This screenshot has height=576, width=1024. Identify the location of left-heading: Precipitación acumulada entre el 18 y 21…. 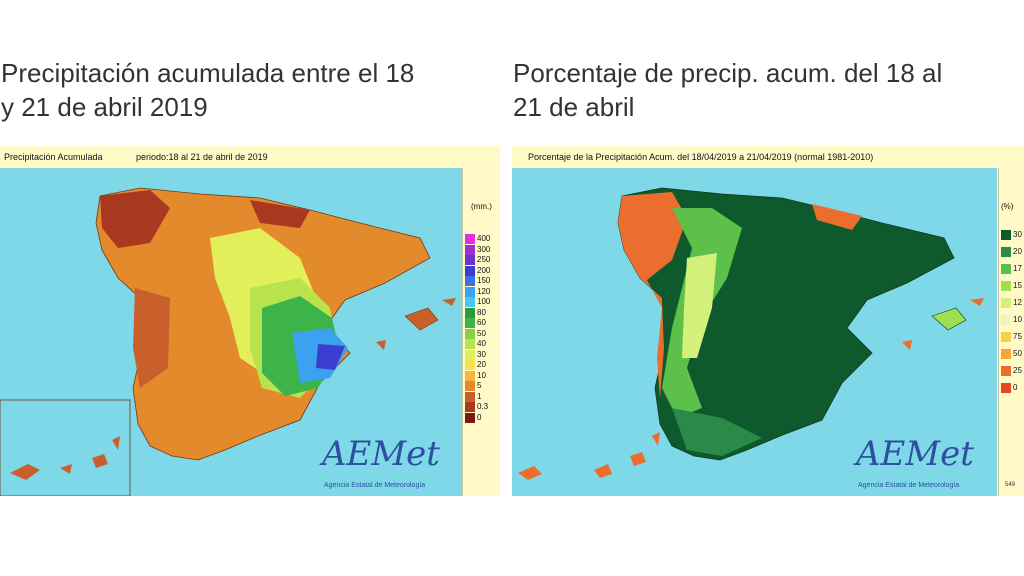
(208, 90).